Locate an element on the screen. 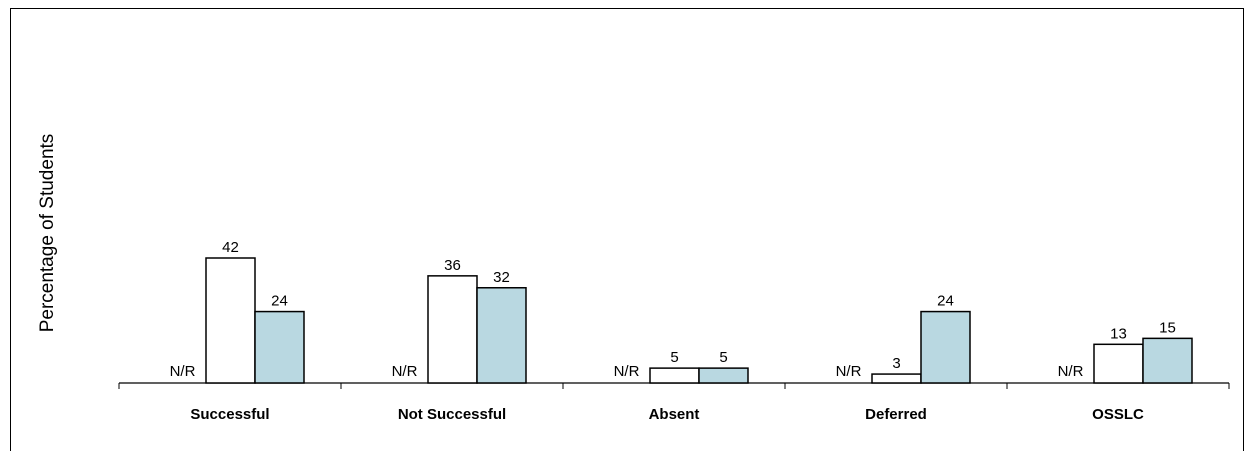  category-label: OSSLC is located at coordinates (1118, 414).